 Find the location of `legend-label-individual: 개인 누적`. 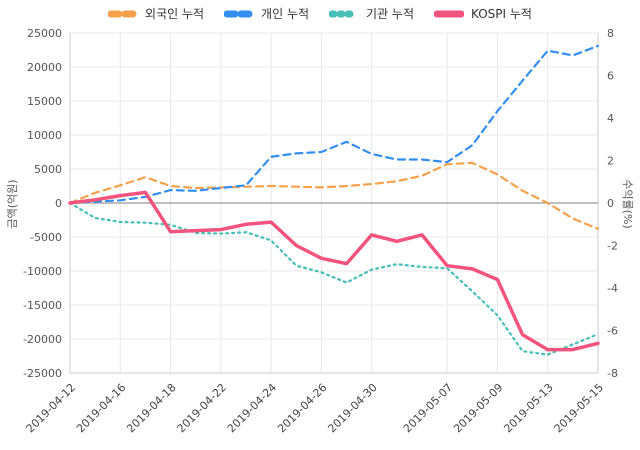

legend-label-individual: 개인 누적 is located at coordinates (285, 14).